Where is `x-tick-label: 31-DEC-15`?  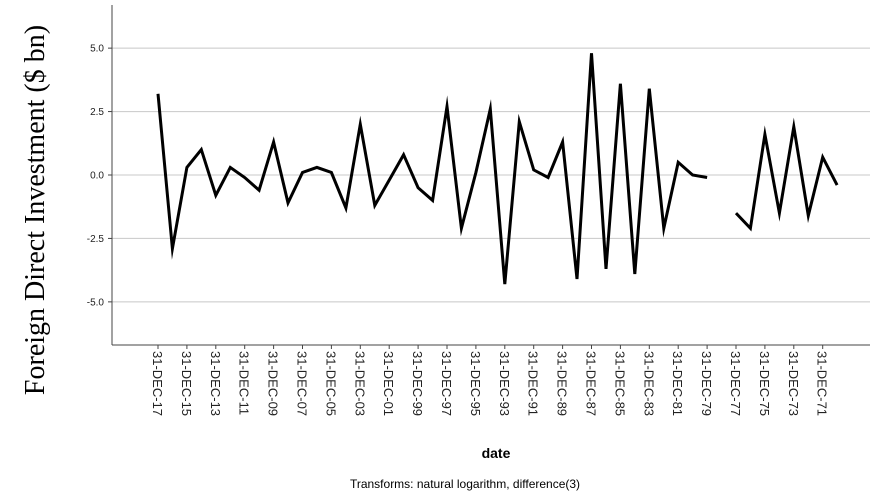 x-tick-label: 31-DEC-15 is located at coordinates (186, 383).